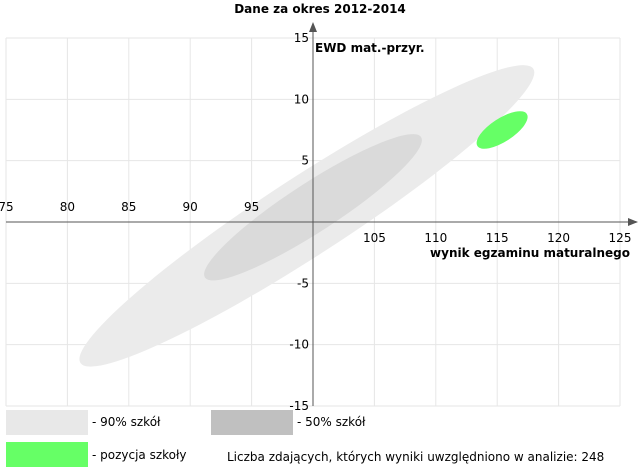 This screenshot has width=640, height=470. I want to click on x-axis-label: wynik egzaminu maturalnego, so click(530, 253).